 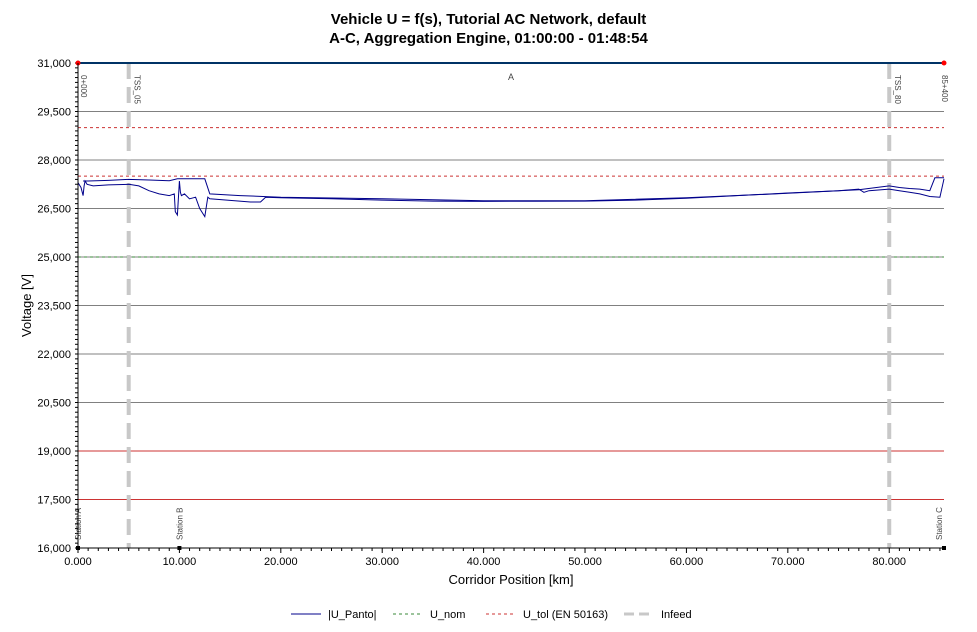 I want to click on y-tick-label: 22,000, so click(x=54, y=355).